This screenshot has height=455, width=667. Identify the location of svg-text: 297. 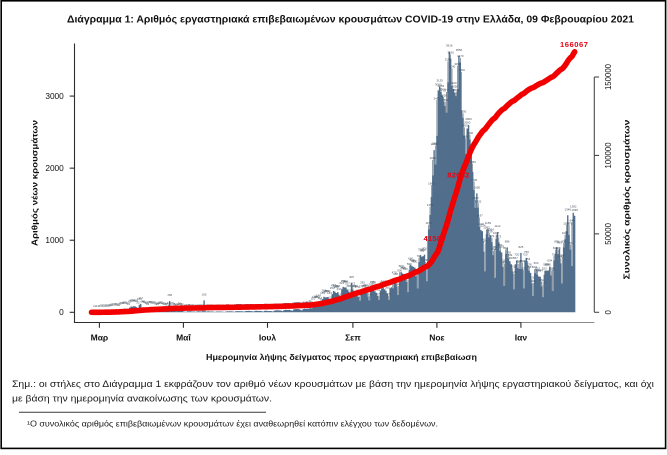
(333, 285).